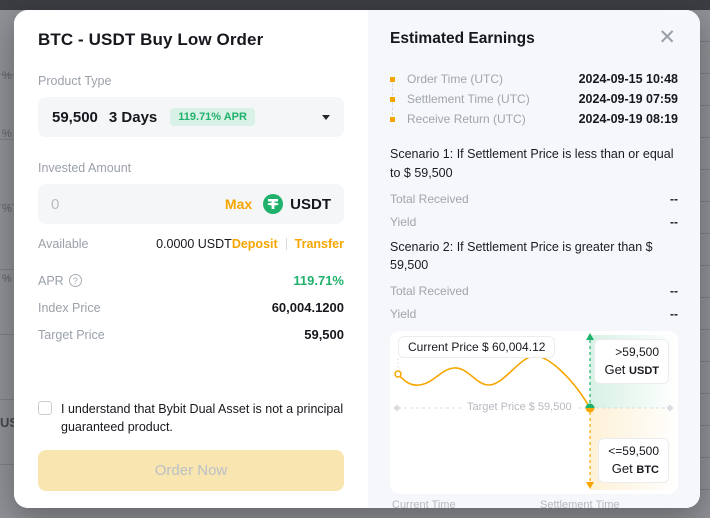 The image size is (710, 518). Describe the element at coordinates (63, 244) in the screenshot. I see `available-label: Available` at that location.